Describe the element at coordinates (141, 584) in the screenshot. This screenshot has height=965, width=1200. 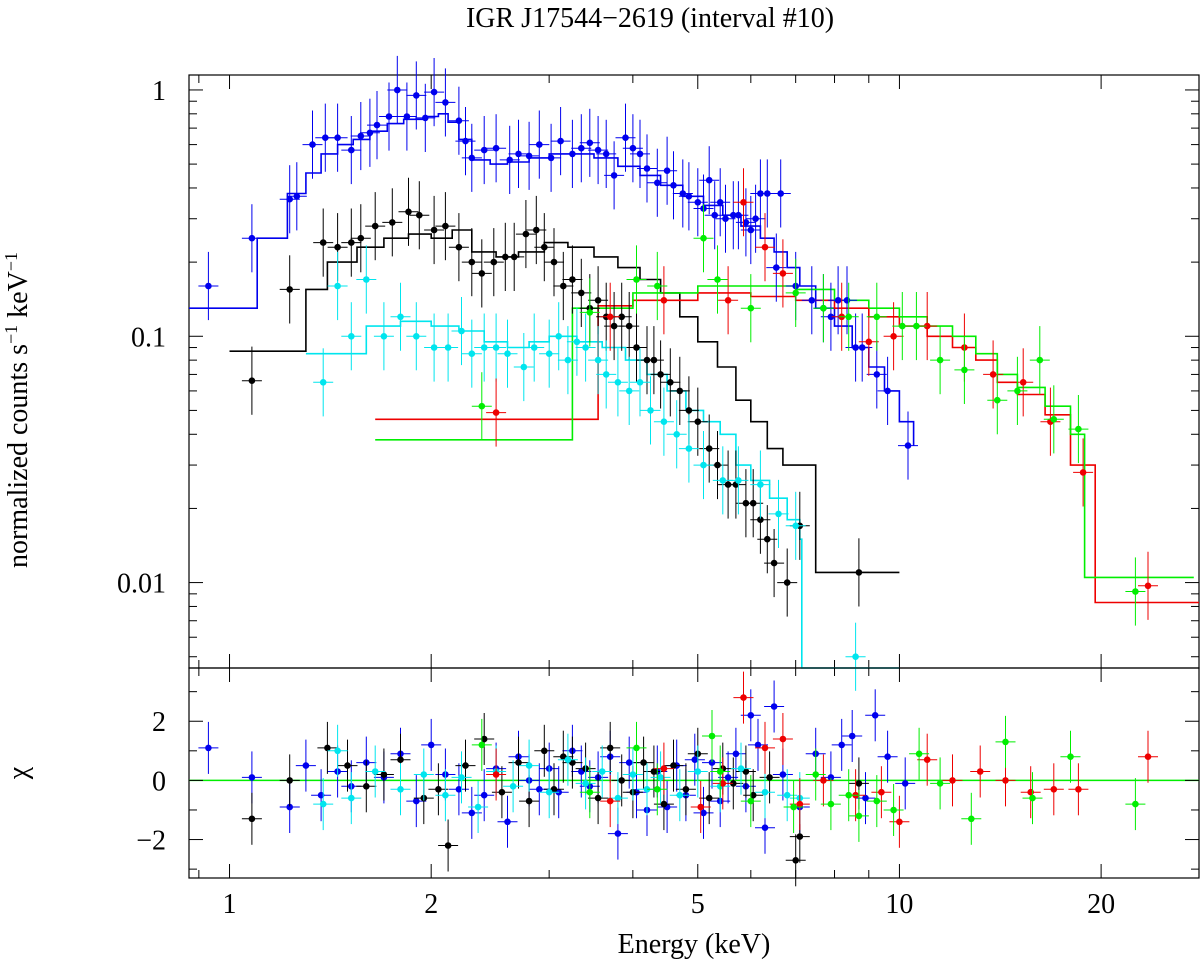
I see `y-tick-label: 0.01` at that location.